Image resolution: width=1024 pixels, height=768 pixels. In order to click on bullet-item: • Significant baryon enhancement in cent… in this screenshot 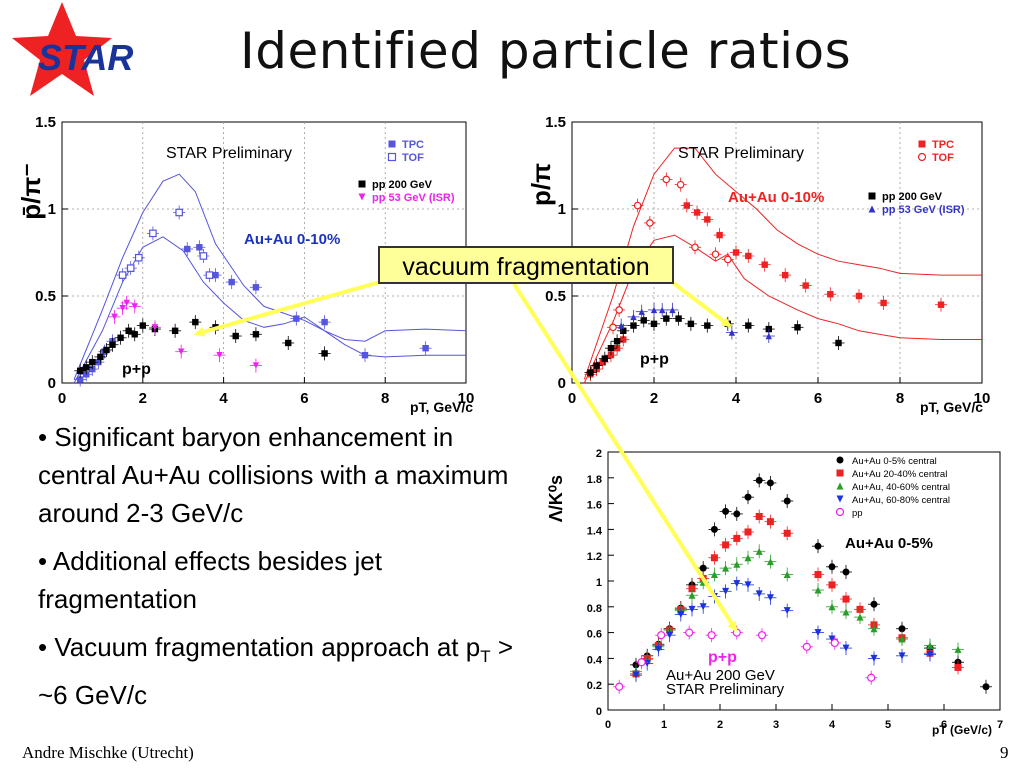, I will do `click(273, 475)`.